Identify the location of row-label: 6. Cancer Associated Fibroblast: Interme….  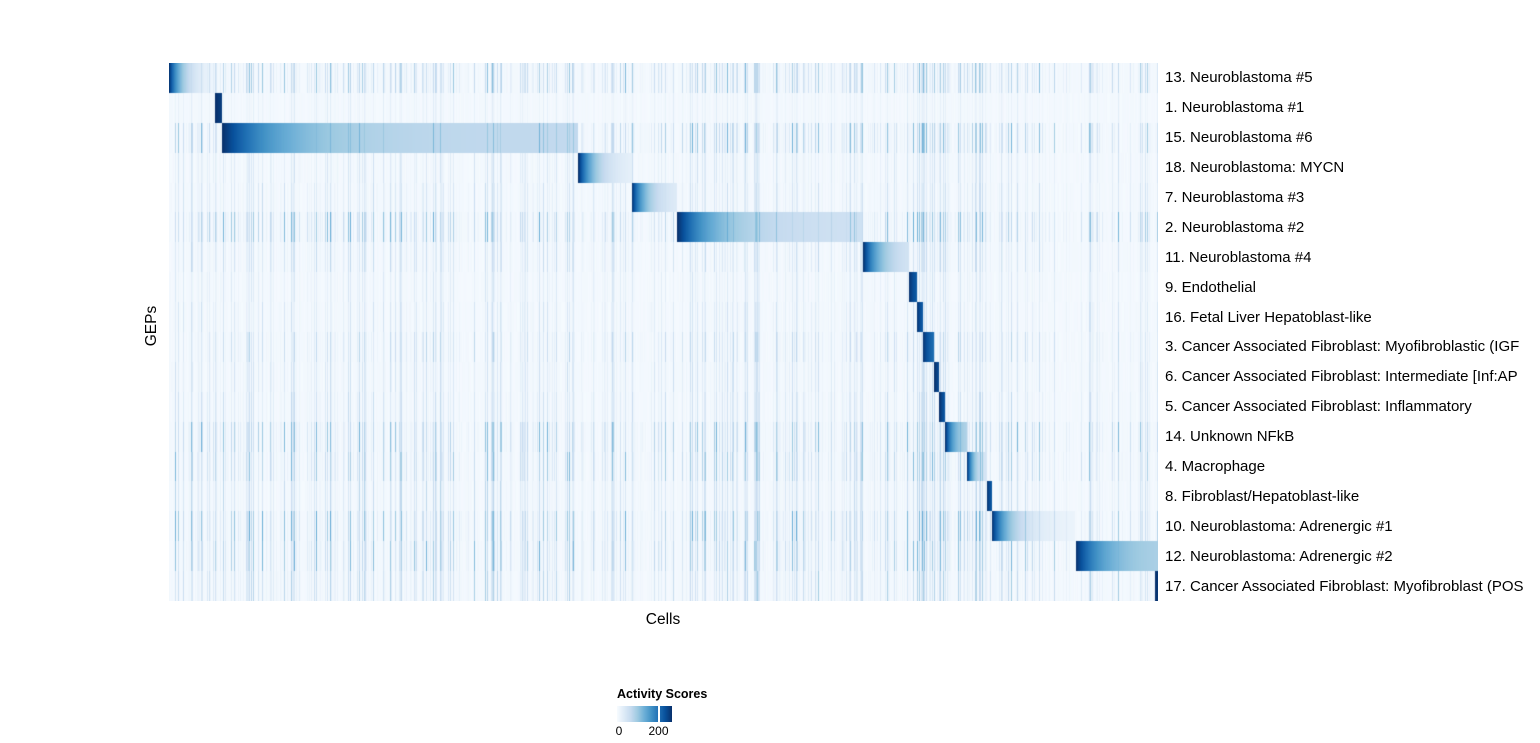
(1341, 377).